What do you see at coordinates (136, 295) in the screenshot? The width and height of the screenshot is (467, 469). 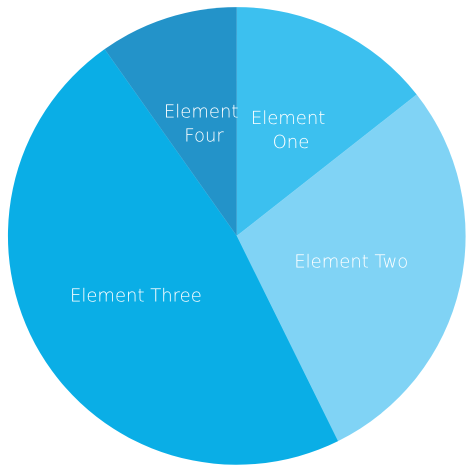 I see `slice-label: Element Three` at bounding box center [136, 295].